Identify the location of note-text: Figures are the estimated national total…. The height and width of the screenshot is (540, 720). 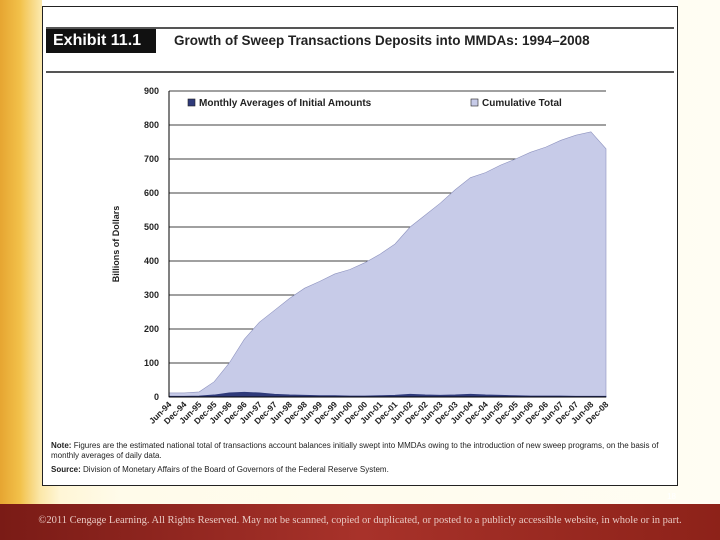
(355, 450).